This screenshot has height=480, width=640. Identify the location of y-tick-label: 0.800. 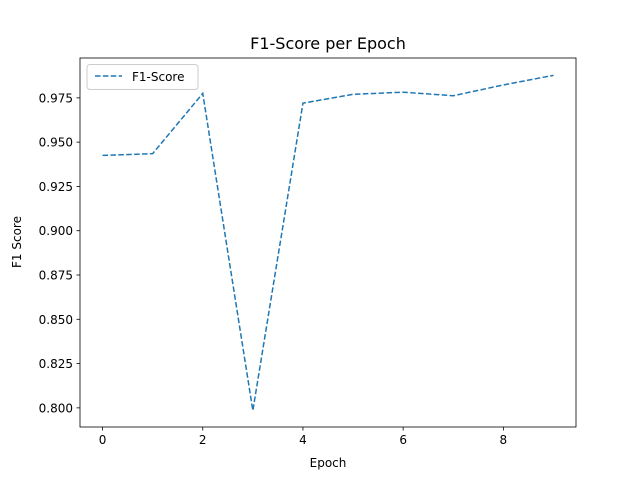
(56, 408).